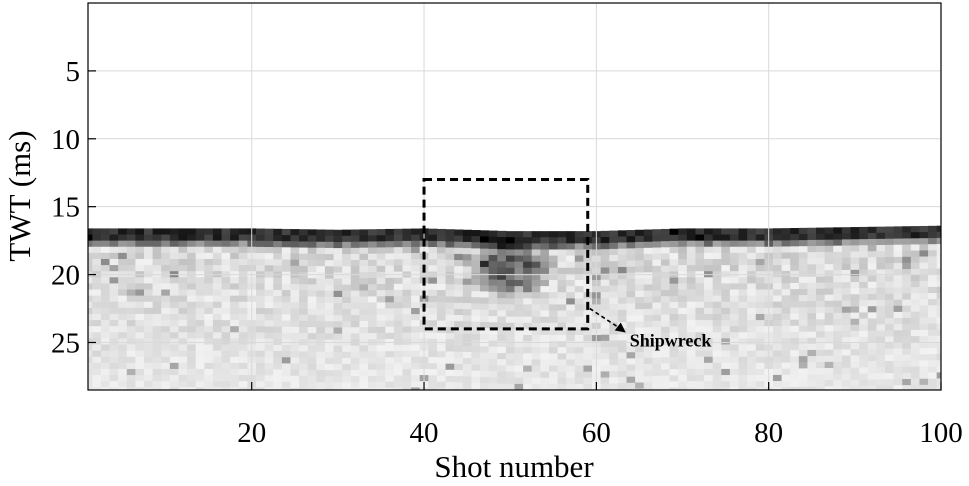 The image size is (969, 486). What do you see at coordinates (768, 433) in the screenshot?
I see `x-tick-label: 80` at bounding box center [768, 433].